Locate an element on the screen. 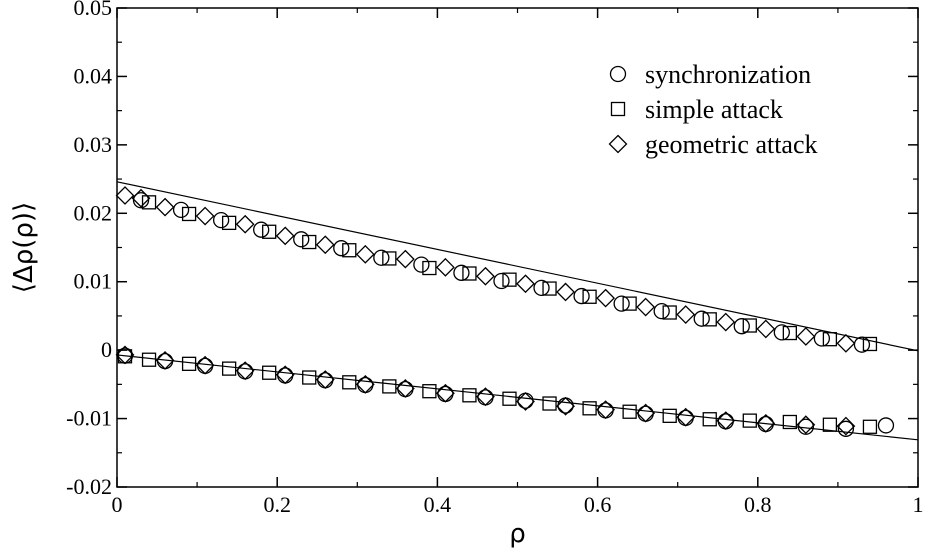 The height and width of the screenshot is (552, 926). legend-marker-square is located at coordinates (618, 109).